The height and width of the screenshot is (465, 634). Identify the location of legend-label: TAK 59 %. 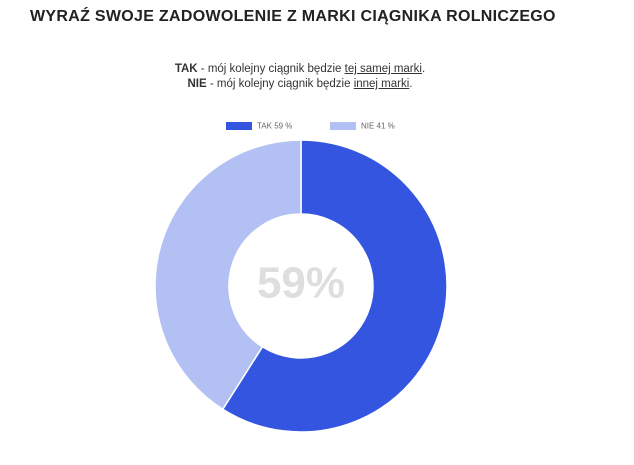
(274, 126).